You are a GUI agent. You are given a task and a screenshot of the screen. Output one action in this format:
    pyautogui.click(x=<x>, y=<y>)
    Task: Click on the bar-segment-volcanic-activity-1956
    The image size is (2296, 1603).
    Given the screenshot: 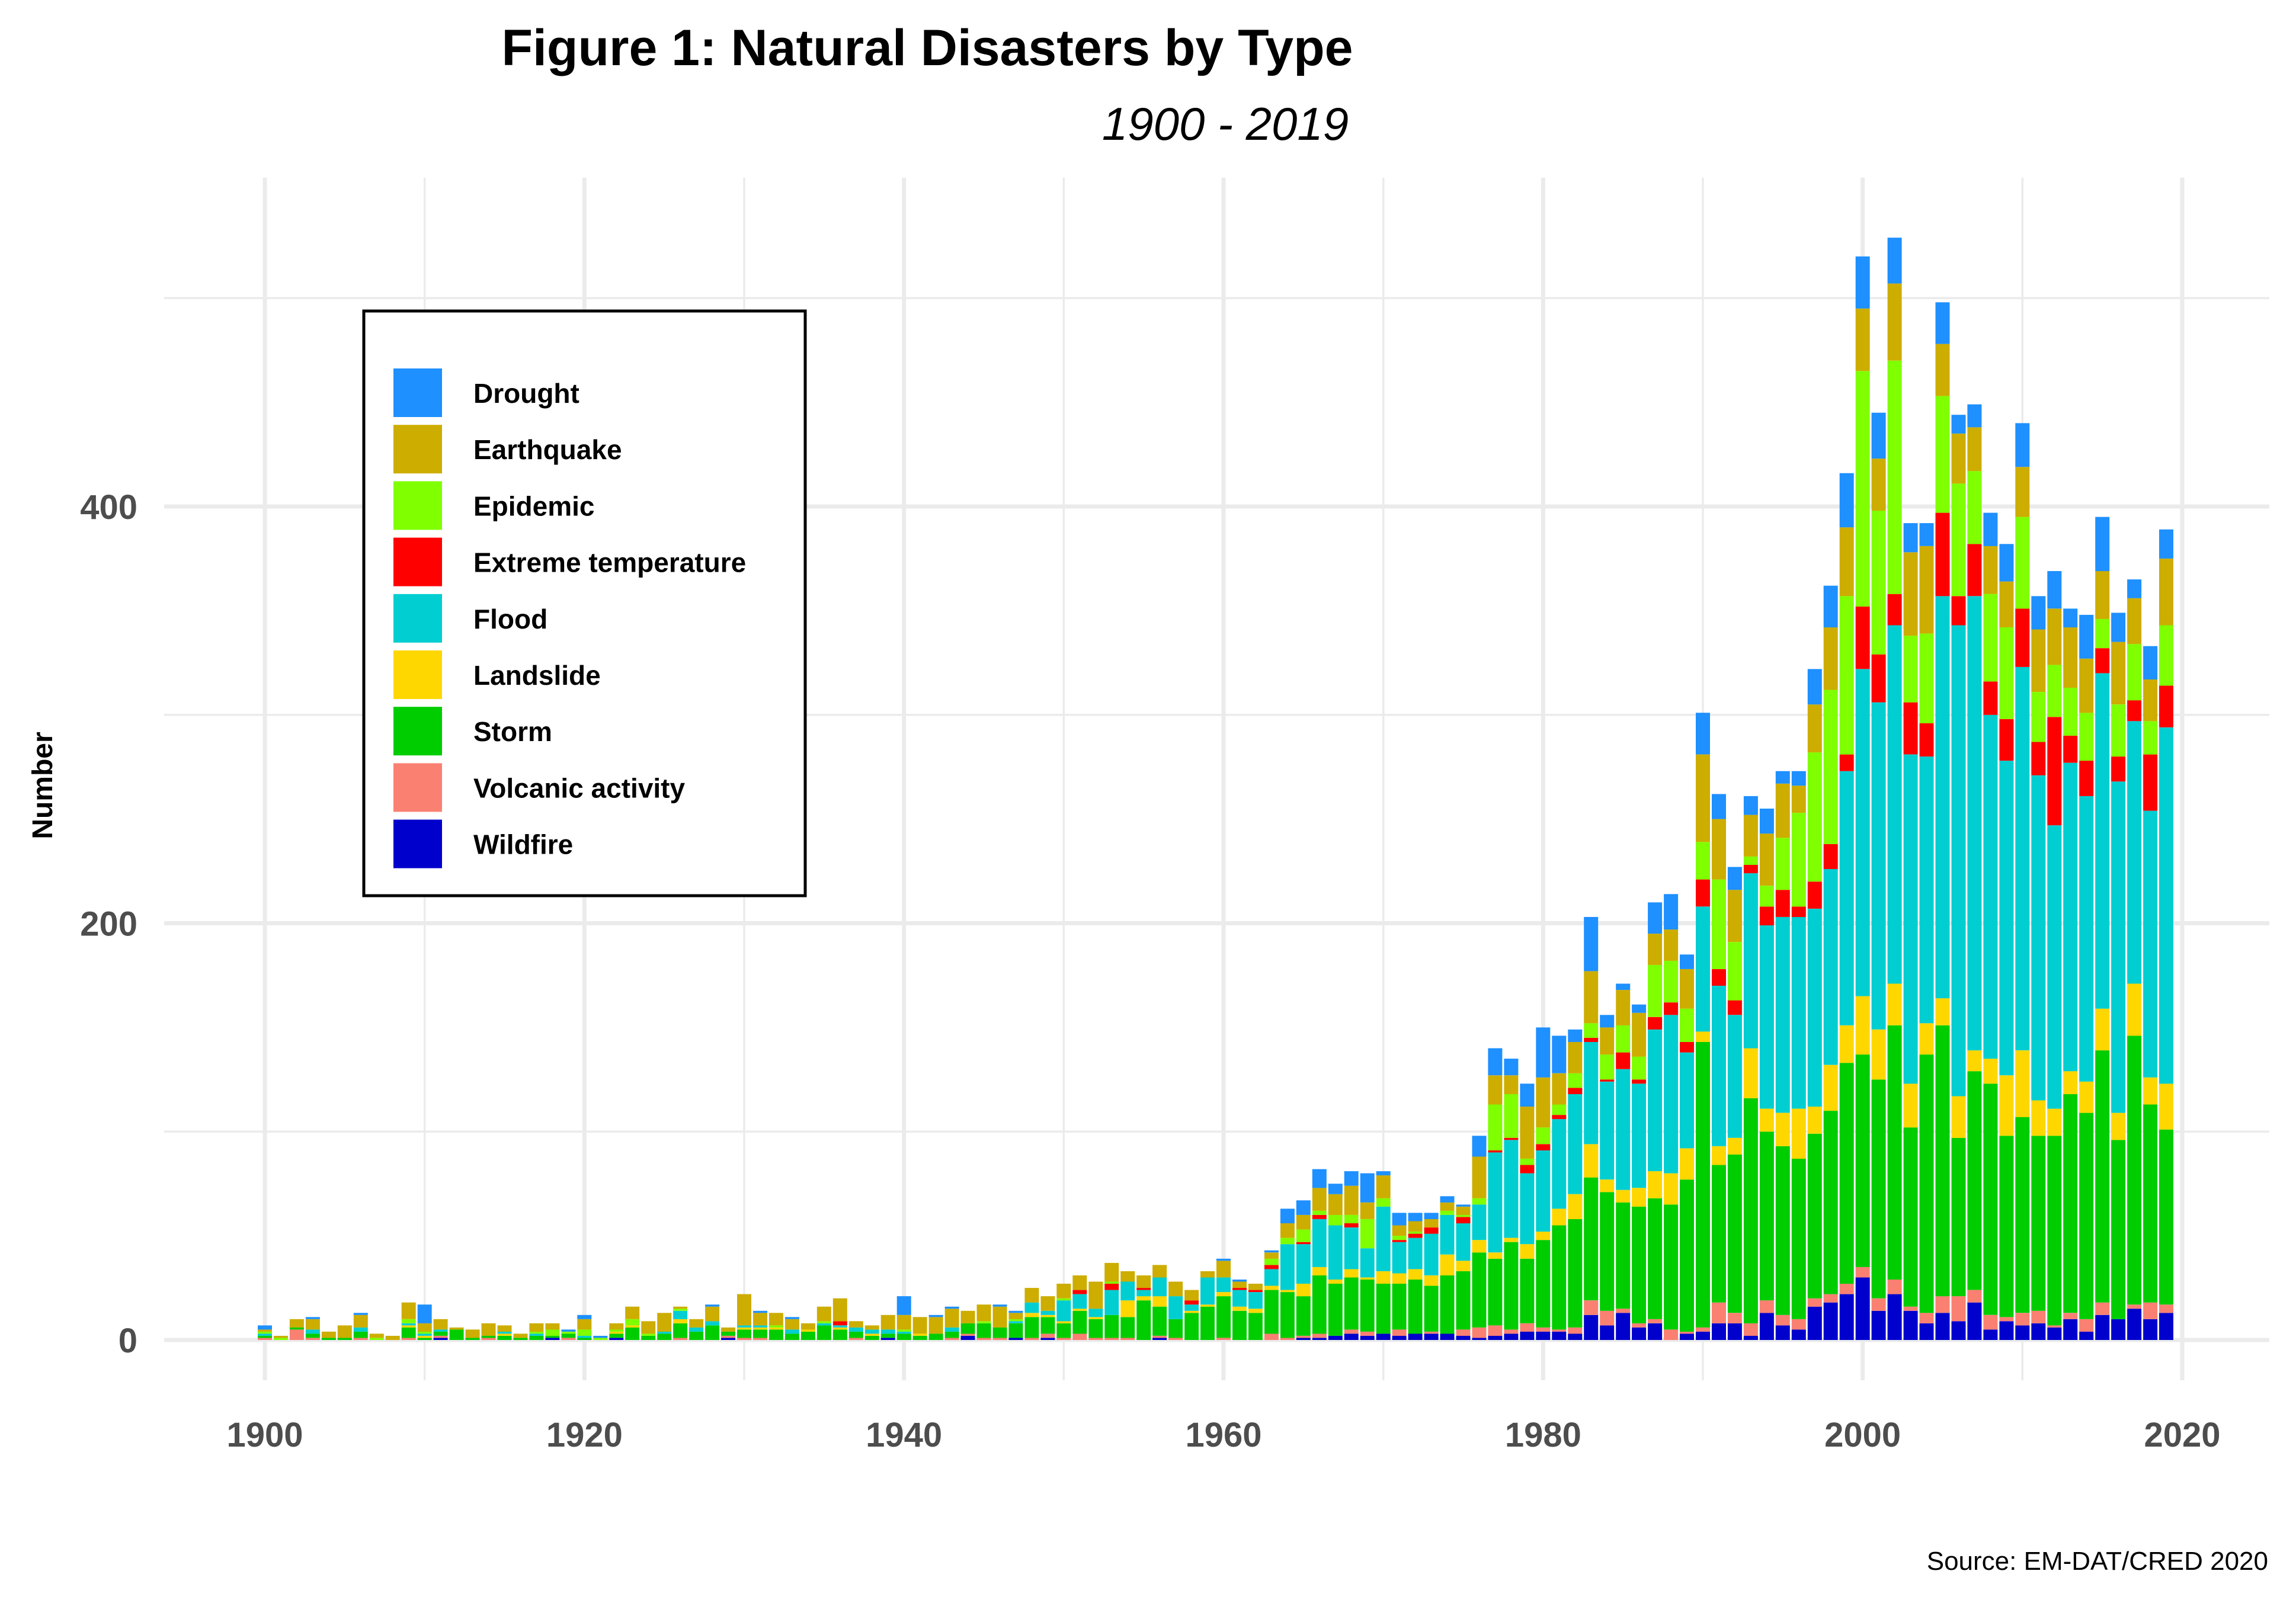 What is the action you would take?
    pyautogui.click(x=1159, y=1337)
    